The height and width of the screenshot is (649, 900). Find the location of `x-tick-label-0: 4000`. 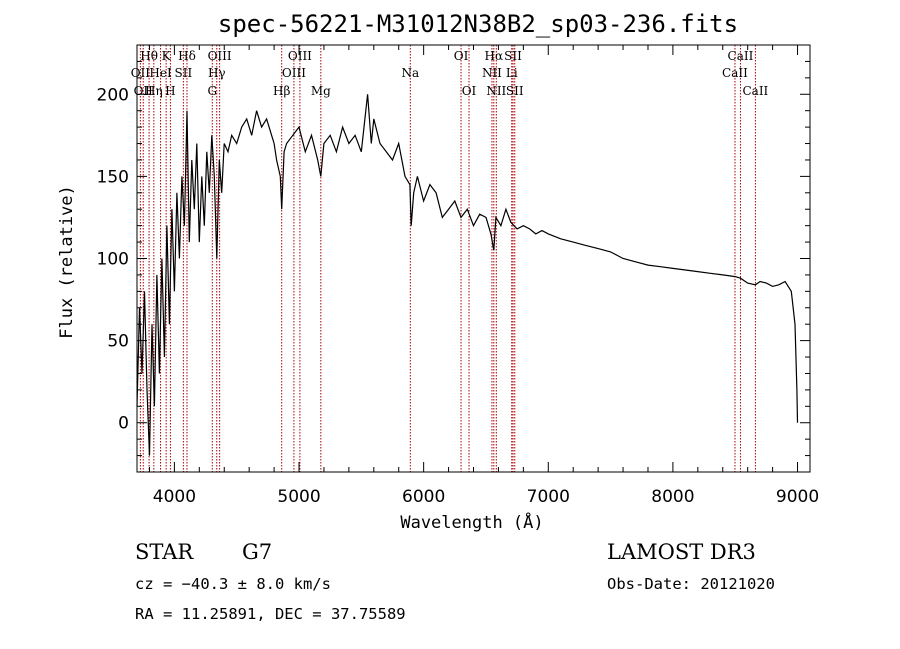

x-tick-label-0: 4000 is located at coordinates (174, 497).